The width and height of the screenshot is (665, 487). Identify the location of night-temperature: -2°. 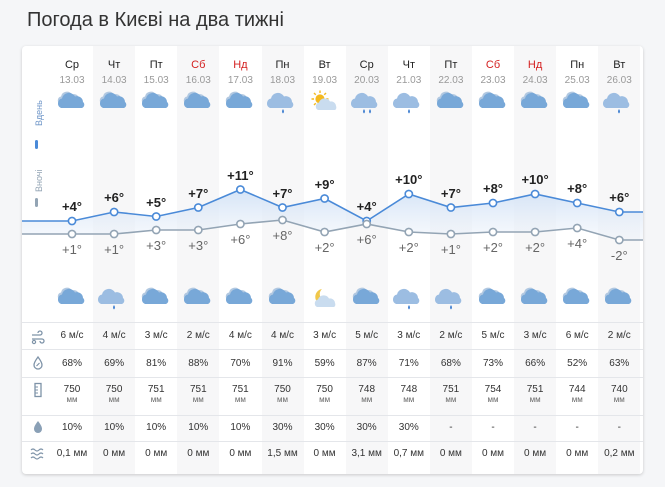
(619, 255).